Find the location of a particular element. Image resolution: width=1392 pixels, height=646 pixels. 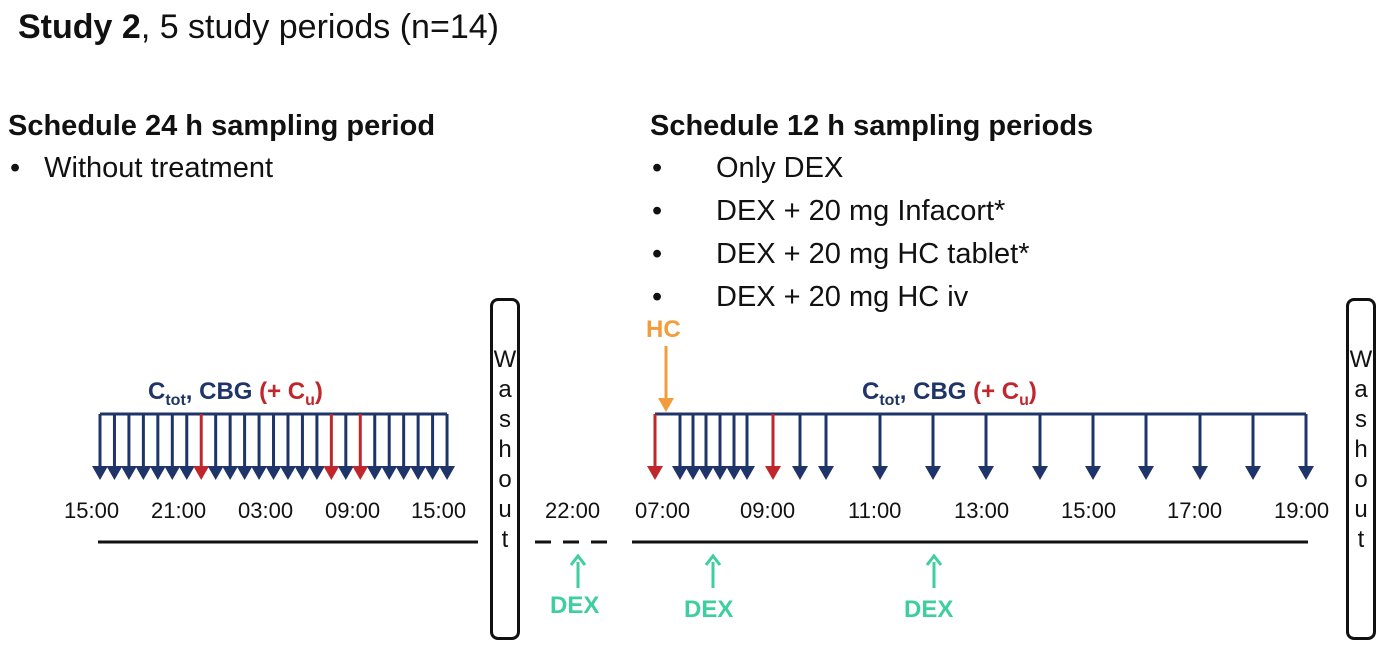

tick-label: 13:00 is located at coordinates (982, 510).